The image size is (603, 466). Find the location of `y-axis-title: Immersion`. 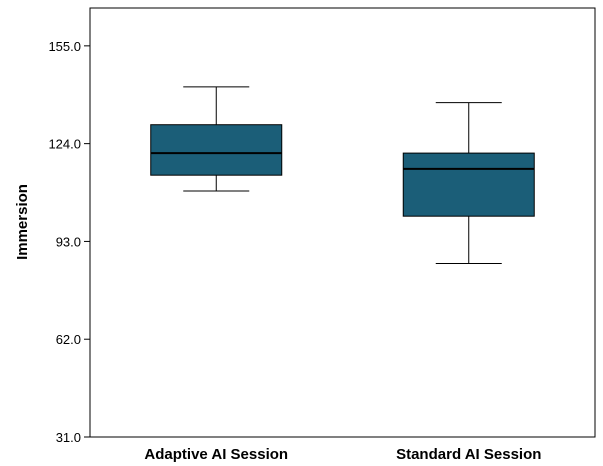

y-axis-title: Immersion is located at coordinates (22, 222).